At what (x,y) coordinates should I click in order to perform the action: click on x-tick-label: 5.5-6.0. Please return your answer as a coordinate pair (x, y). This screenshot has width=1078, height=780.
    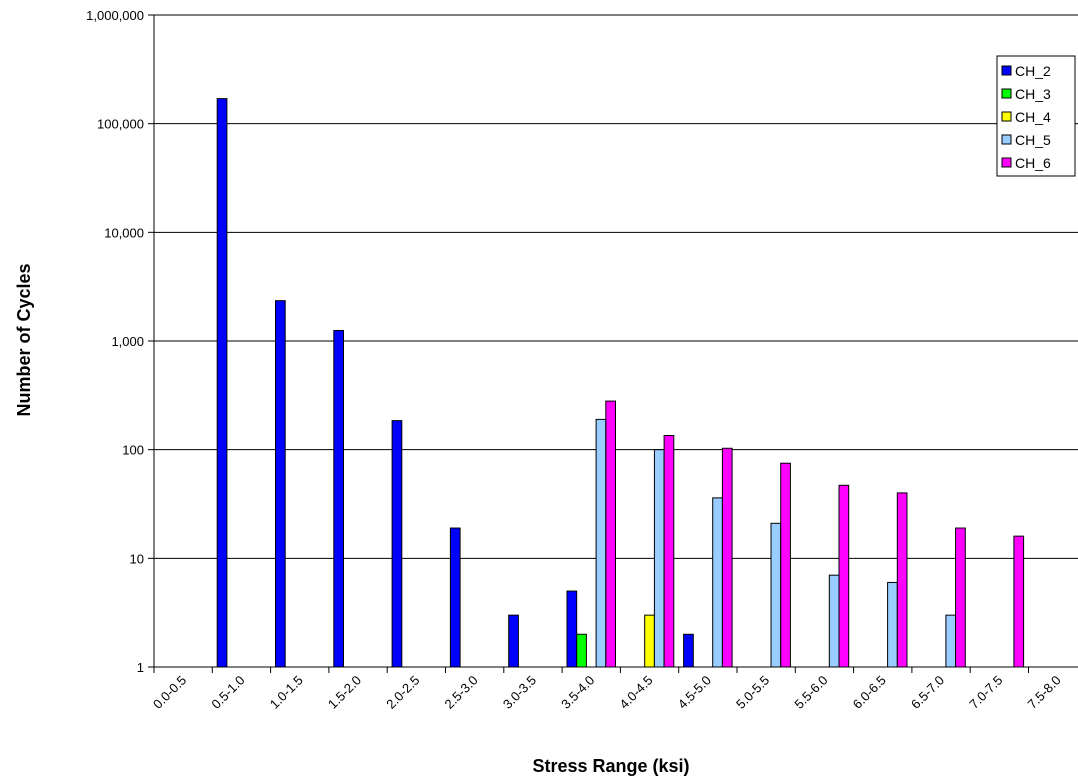
    Looking at the image, I should click on (810, 692).